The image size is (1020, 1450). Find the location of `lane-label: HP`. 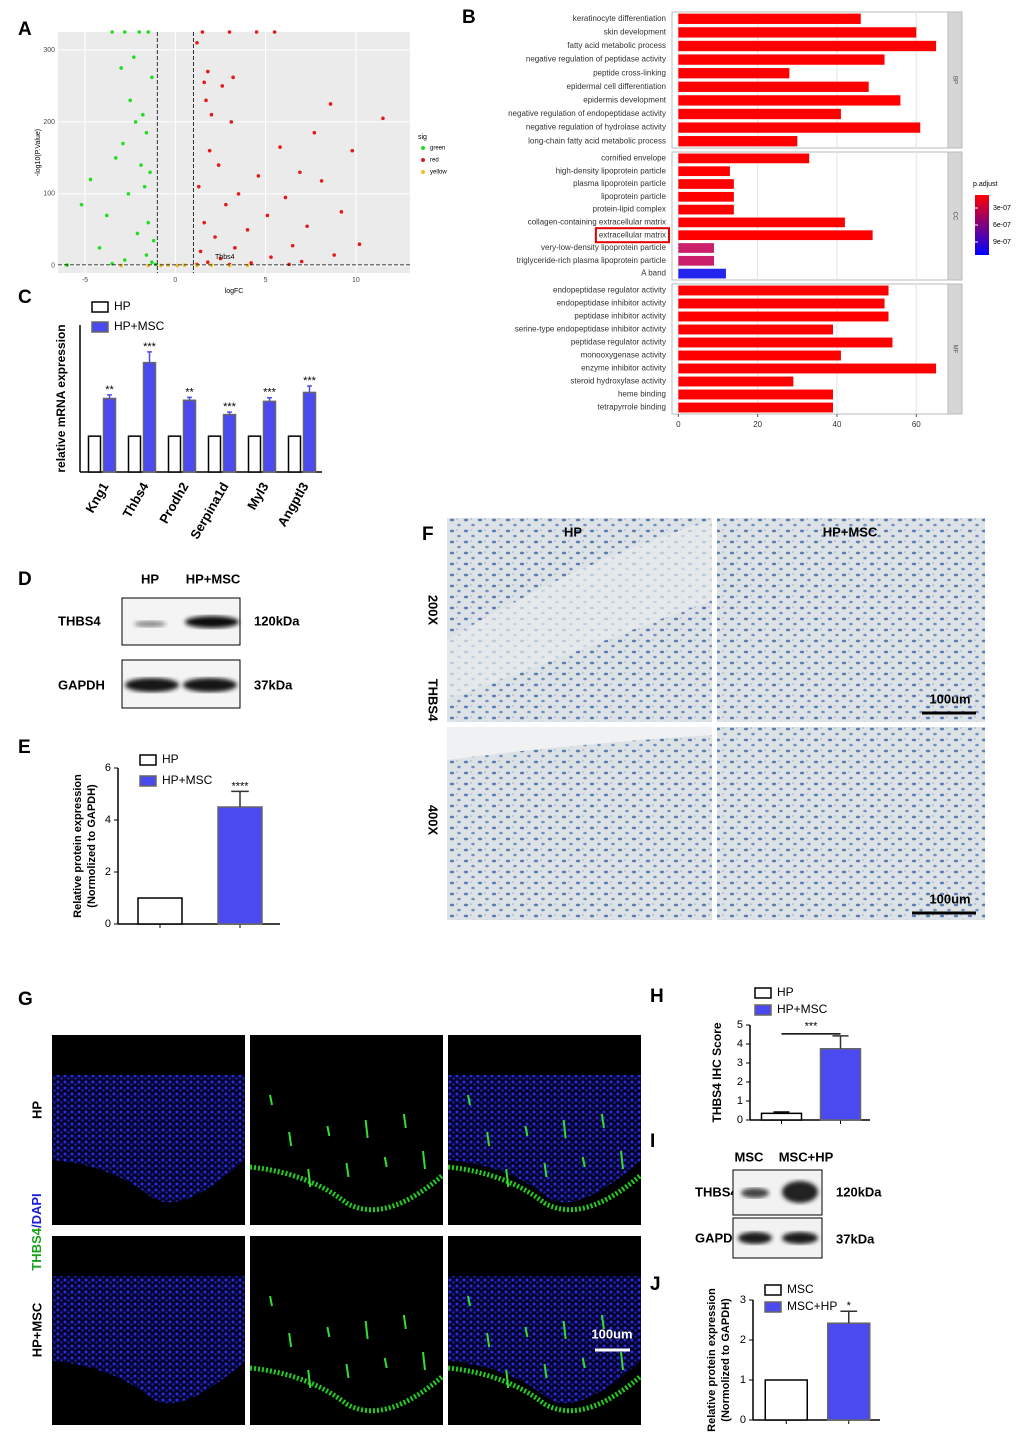

lane-label: HP is located at coordinates (150, 578).